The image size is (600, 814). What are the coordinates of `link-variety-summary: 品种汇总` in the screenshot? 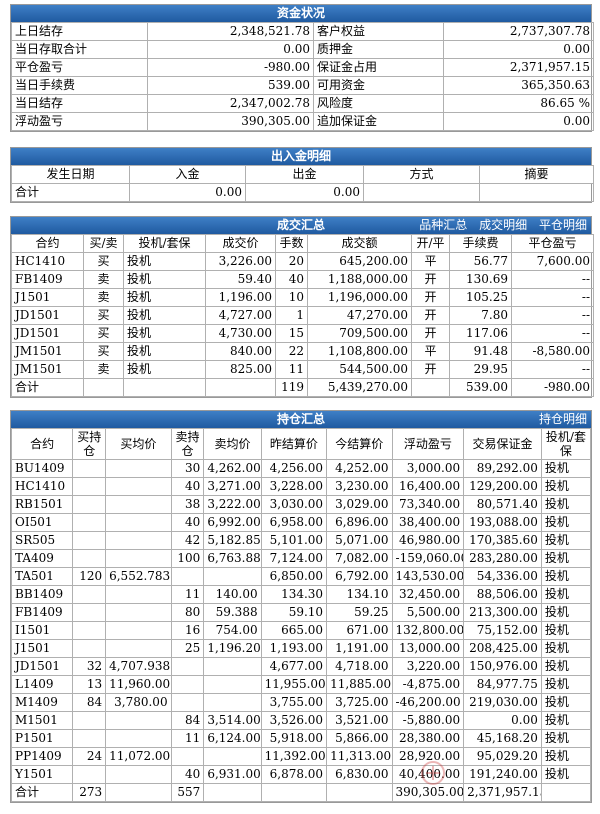 It's located at (443, 225).